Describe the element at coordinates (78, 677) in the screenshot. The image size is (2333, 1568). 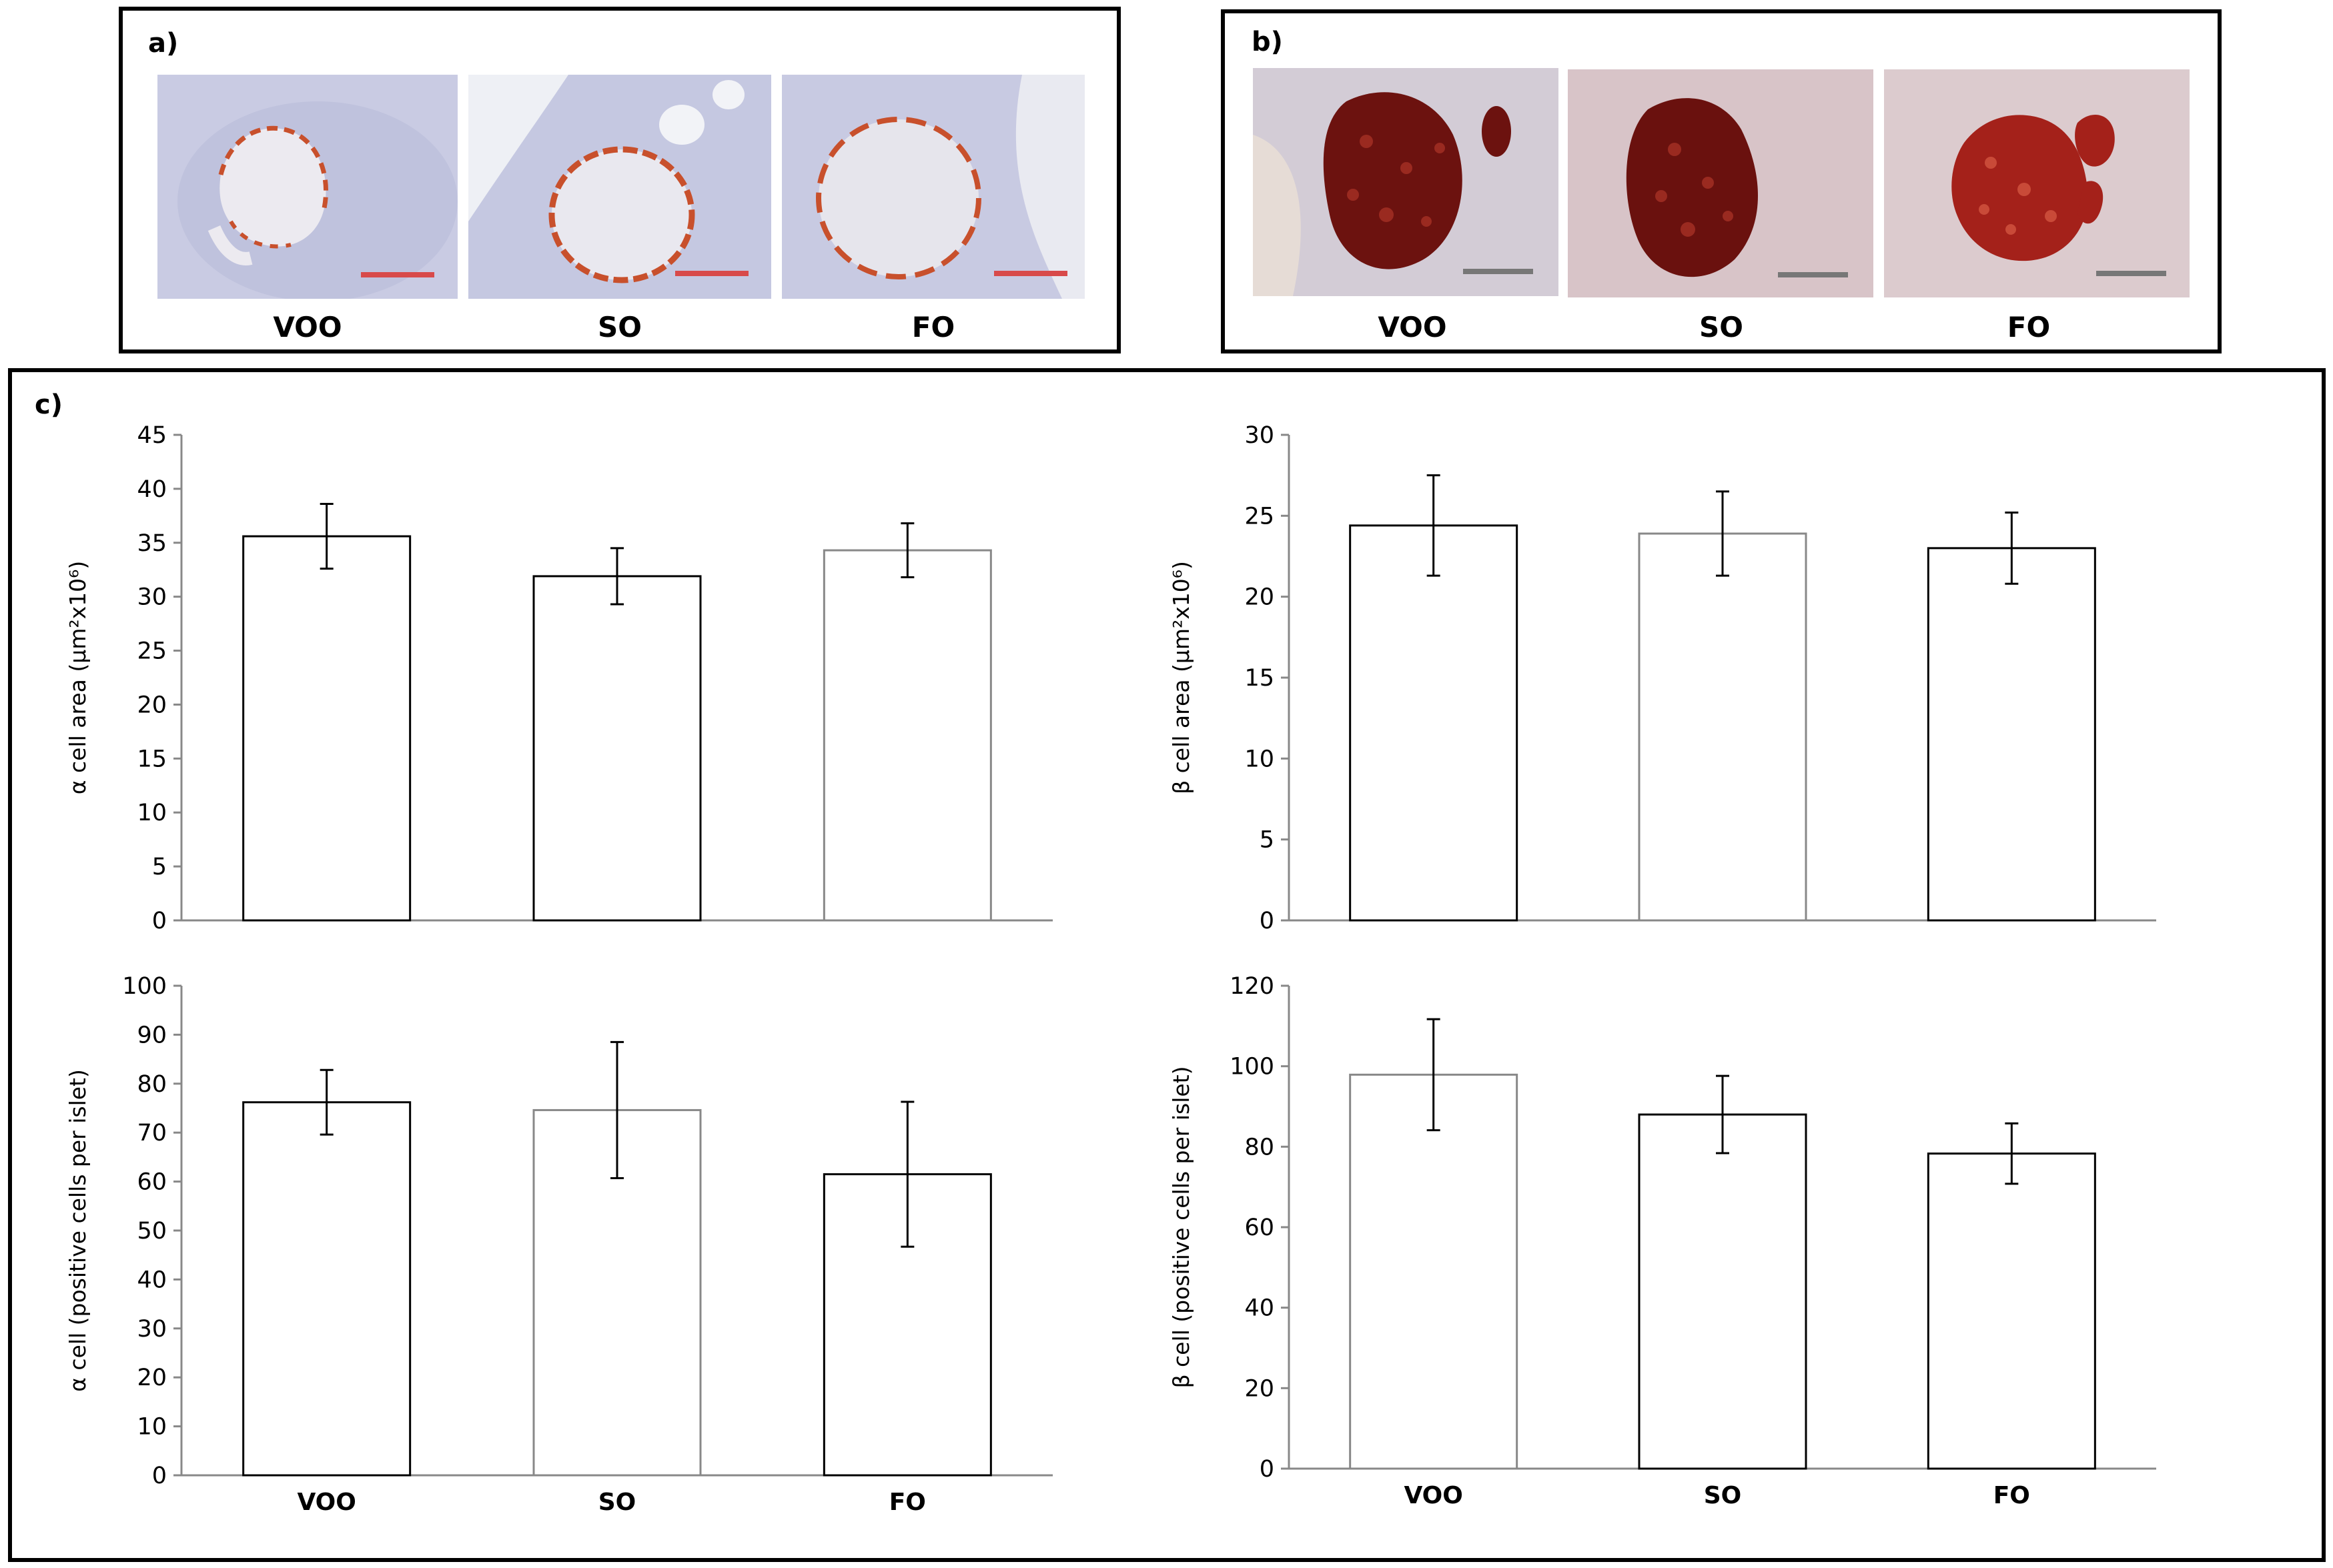
I see `y-axis-label: α cell area (μm²x10⁶)` at that location.